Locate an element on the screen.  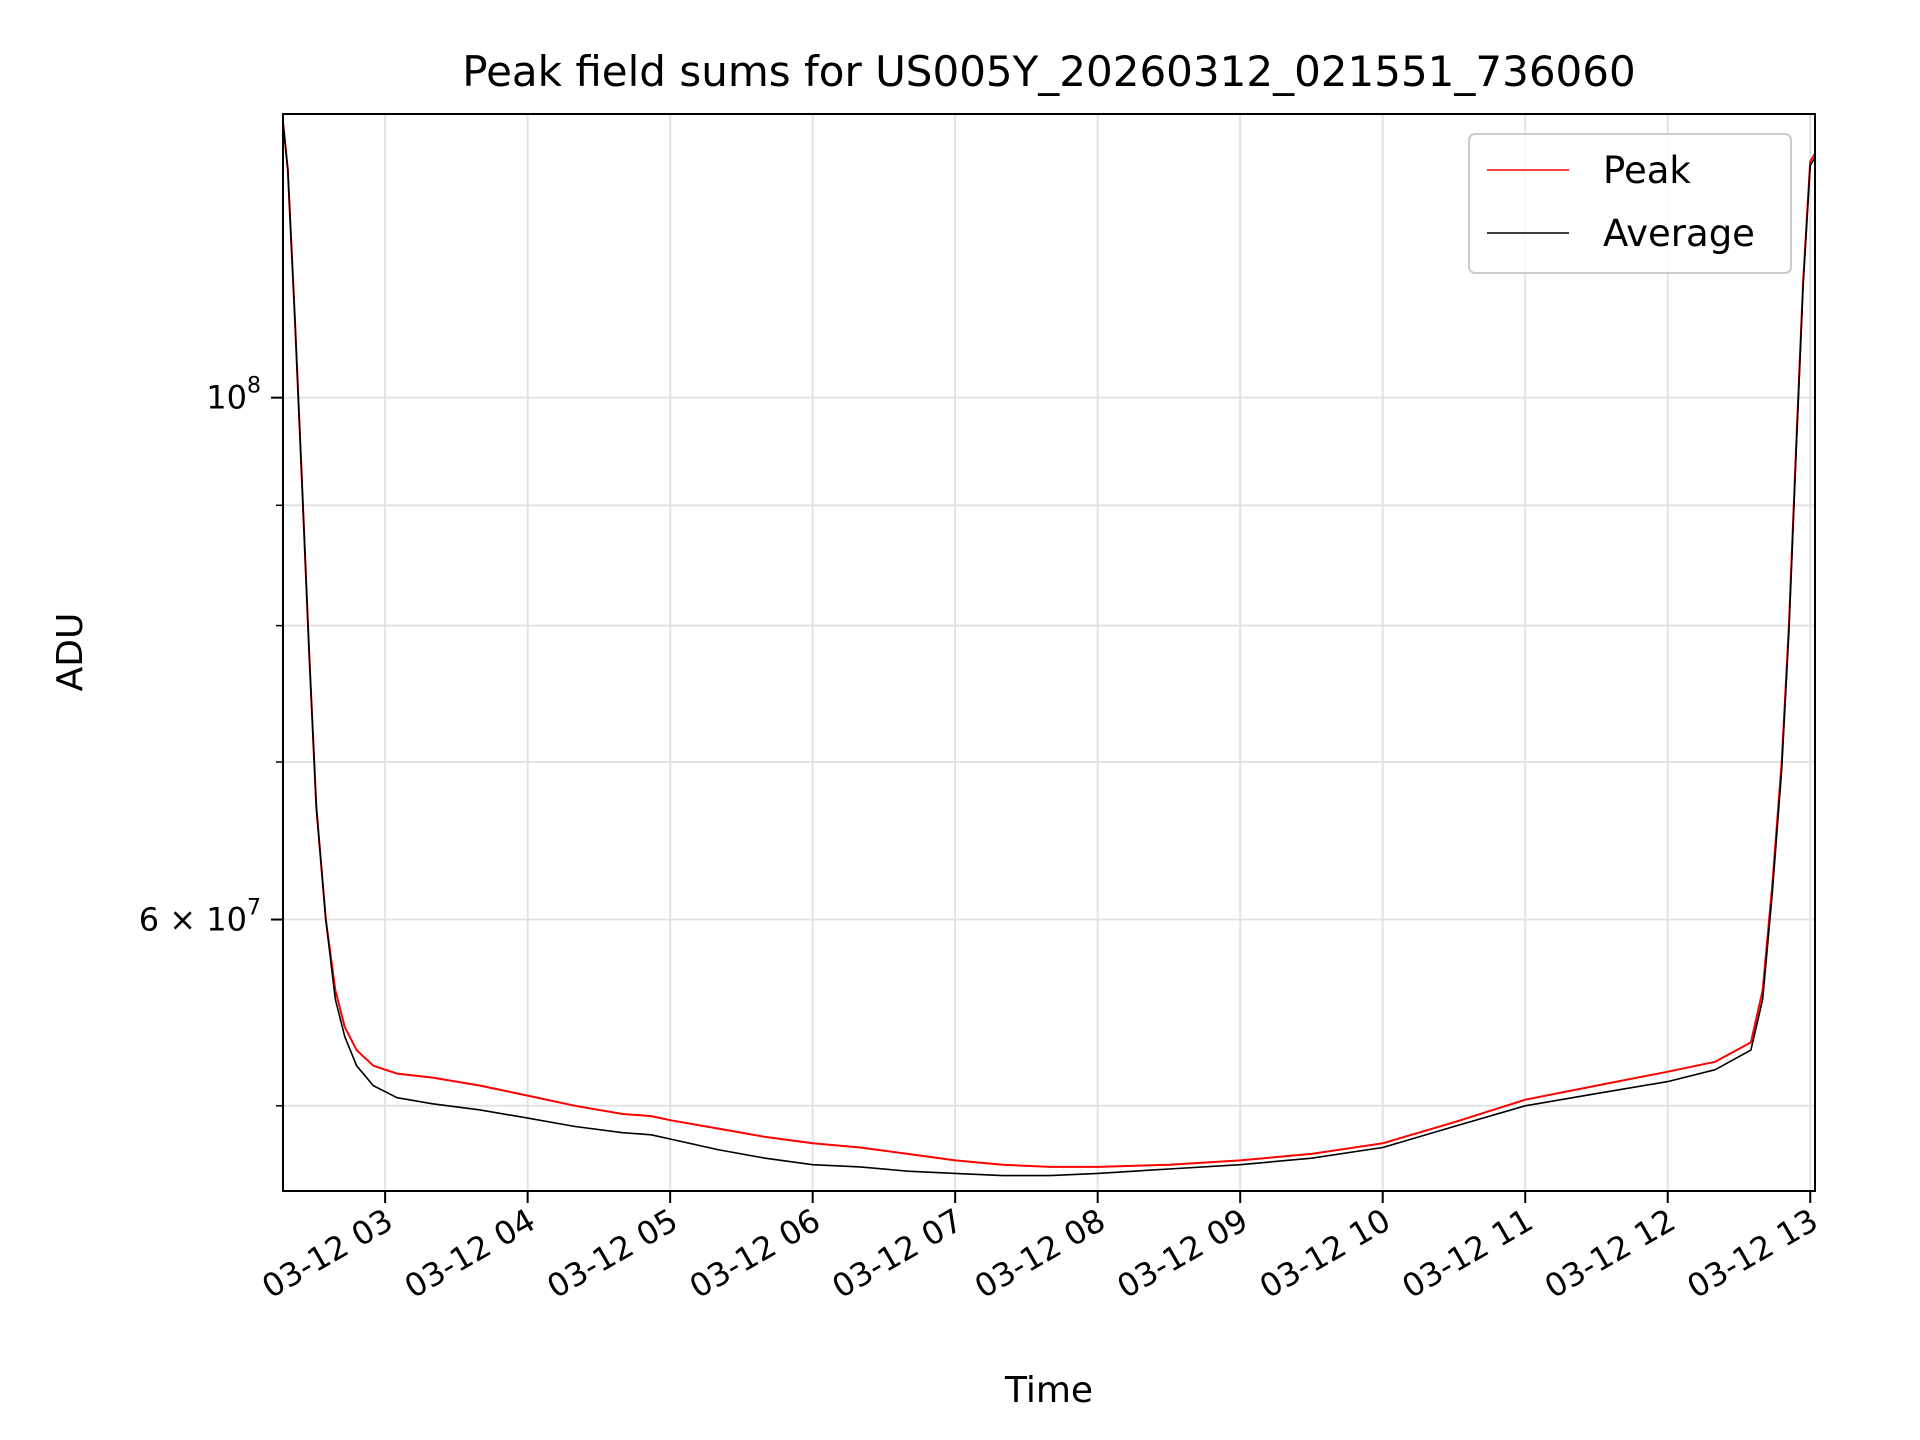
legend: Peak Average is located at coordinates (1630, 203).